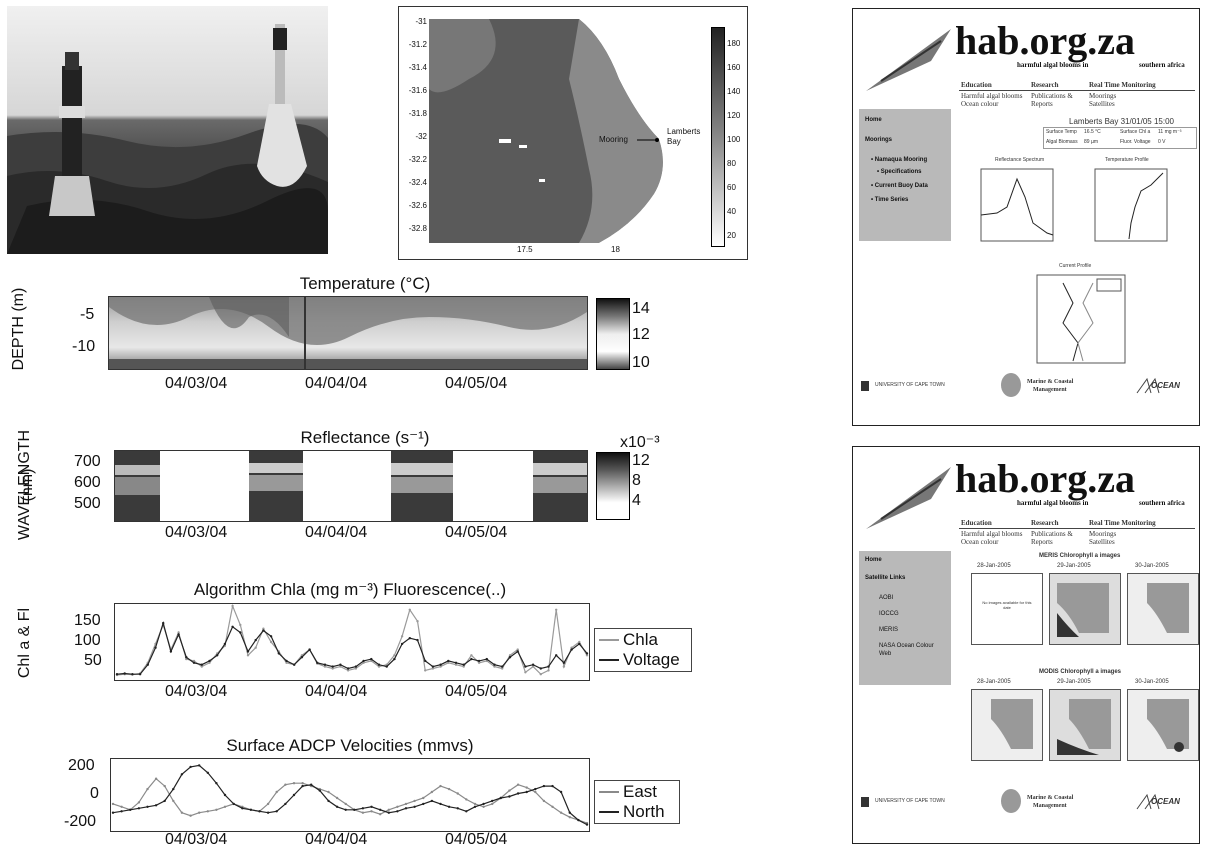 This screenshot has width=1206, height=849. I want to click on map-y-tick: -31.2, so click(417, 44).